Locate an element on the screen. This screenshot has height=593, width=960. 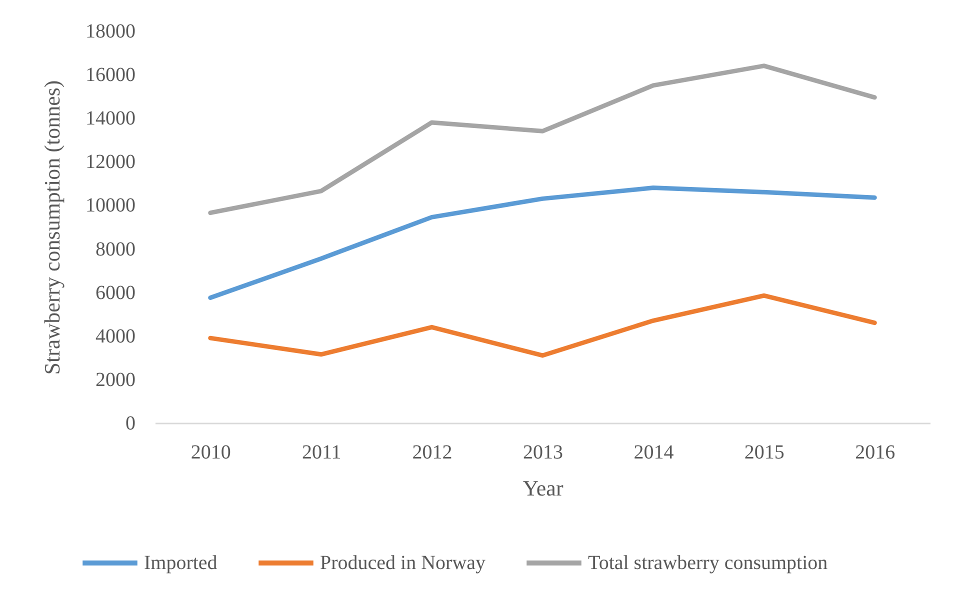
legend-label: Produced in Norway is located at coordinates (403, 563).